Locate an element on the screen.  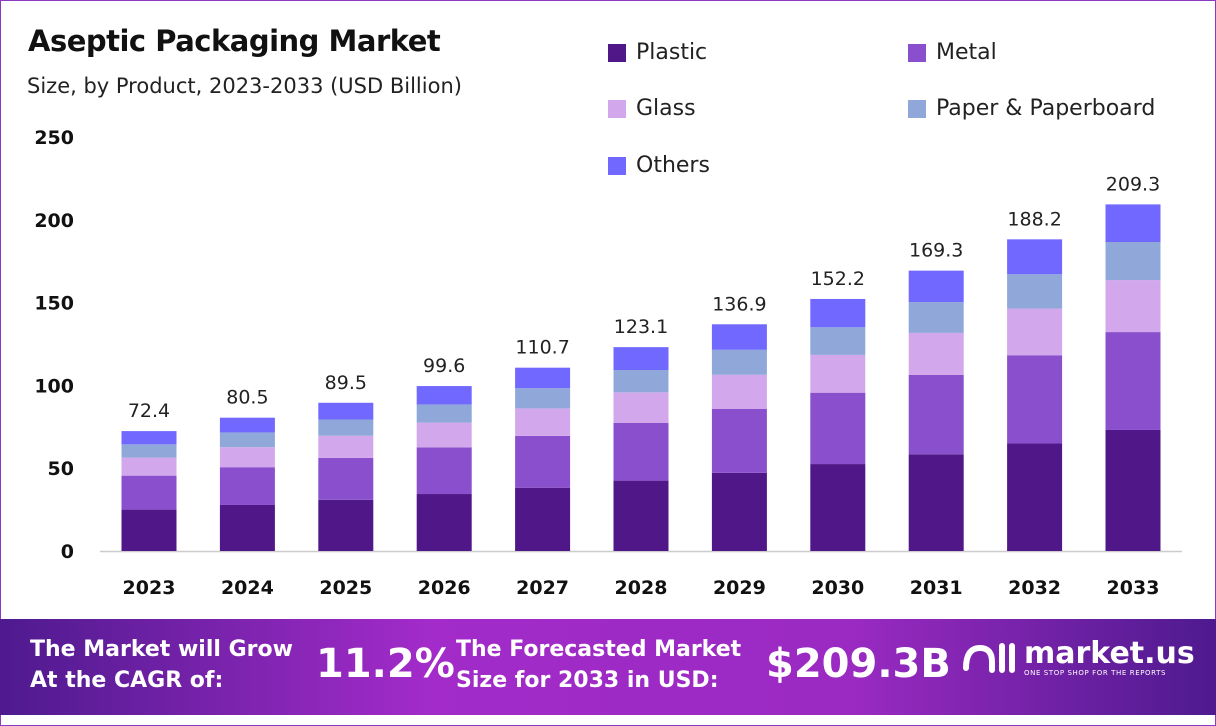
brand-logo: market.us ONE STOP SHOP FOR THE REPORTS is located at coordinates (1078, 658).